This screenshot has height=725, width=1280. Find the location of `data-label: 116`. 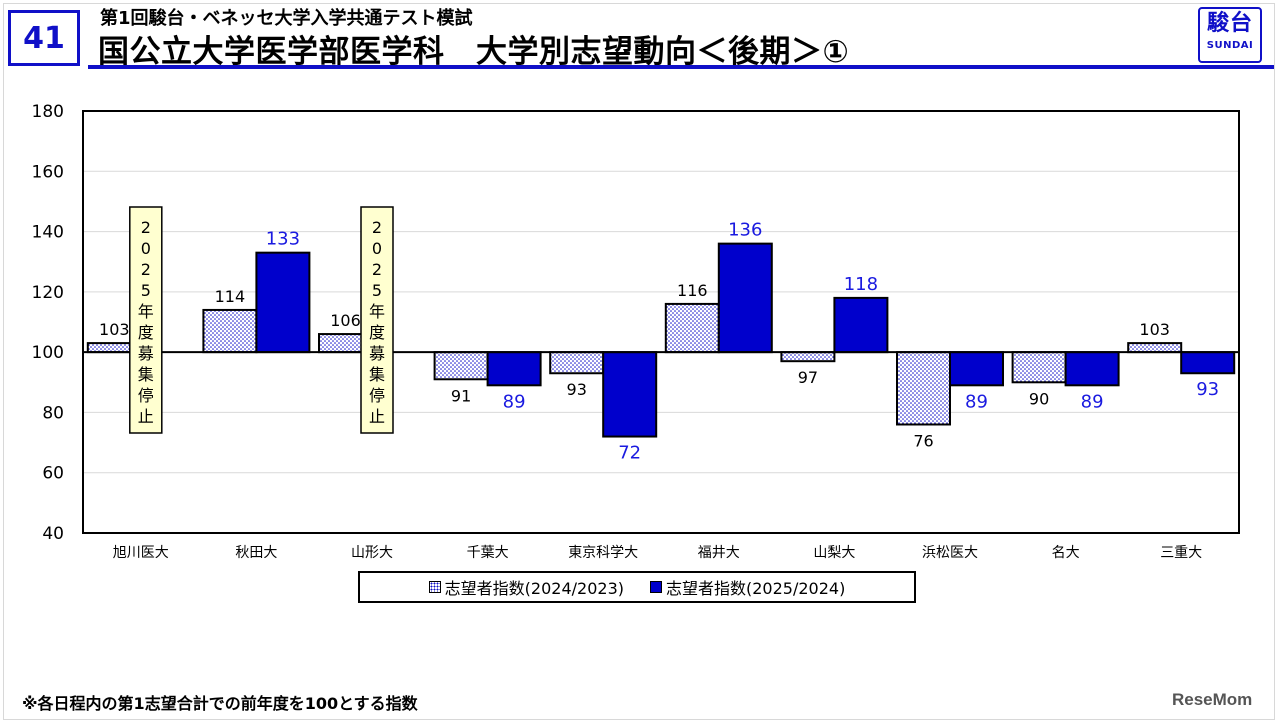

data-label: 116 is located at coordinates (692, 290).